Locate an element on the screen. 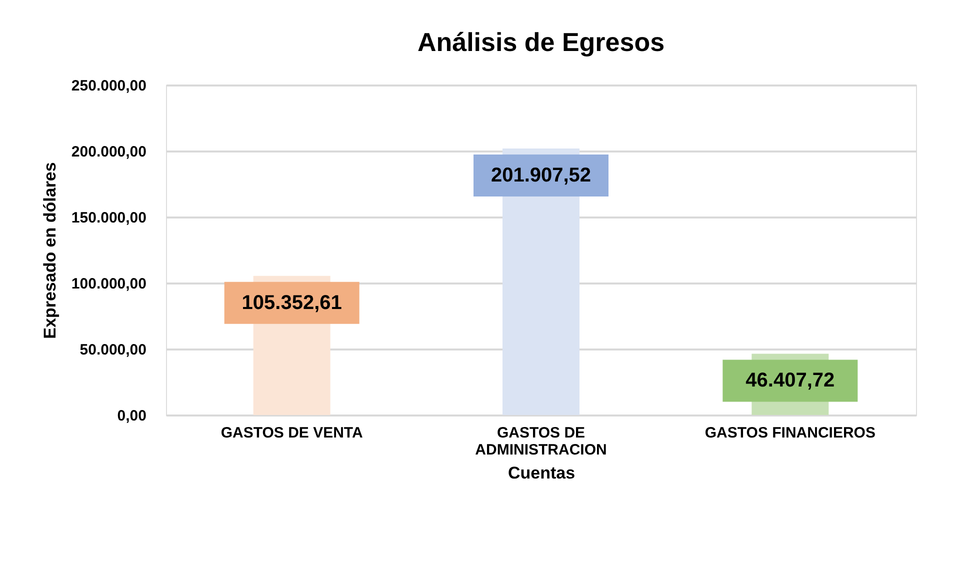 This screenshot has width=958, height=580. y-tick-label: 100.000,00 is located at coordinates (108, 284).